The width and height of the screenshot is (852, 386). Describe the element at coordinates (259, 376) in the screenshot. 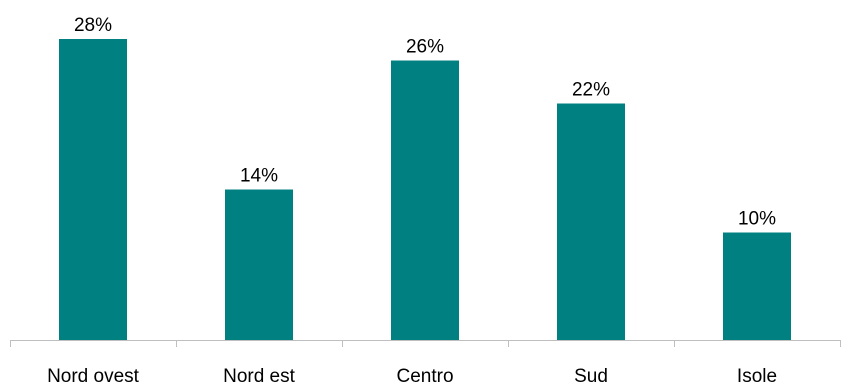

I see `x-tick-label: Nord est` at that location.